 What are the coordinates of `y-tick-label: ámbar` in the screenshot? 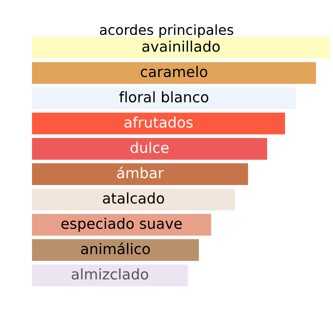 It's located at (140, 172).